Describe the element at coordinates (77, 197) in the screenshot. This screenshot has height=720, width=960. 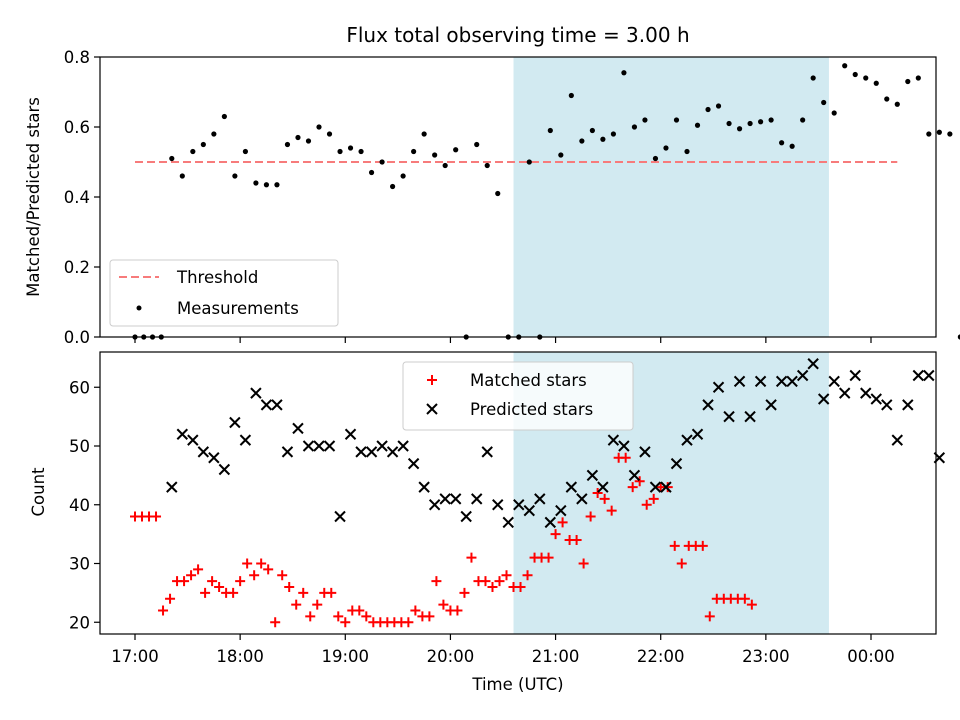
I see `ratio-y-tick-label: 0.4` at that location.